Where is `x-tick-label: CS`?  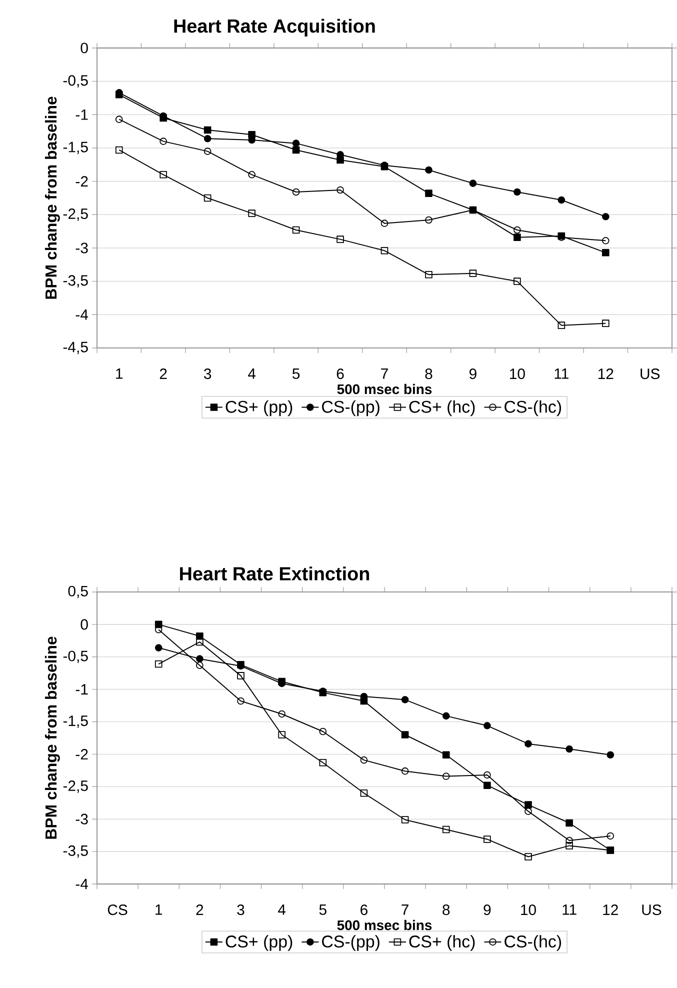
x-tick-label: CS is located at coordinates (118, 910).